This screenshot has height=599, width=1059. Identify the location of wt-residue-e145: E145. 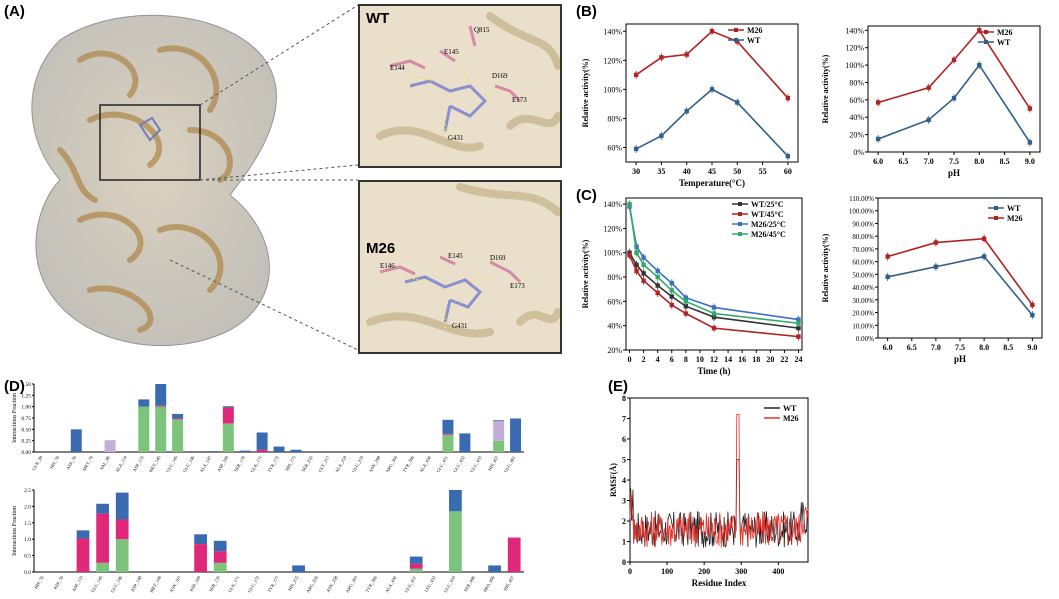
(451, 52).